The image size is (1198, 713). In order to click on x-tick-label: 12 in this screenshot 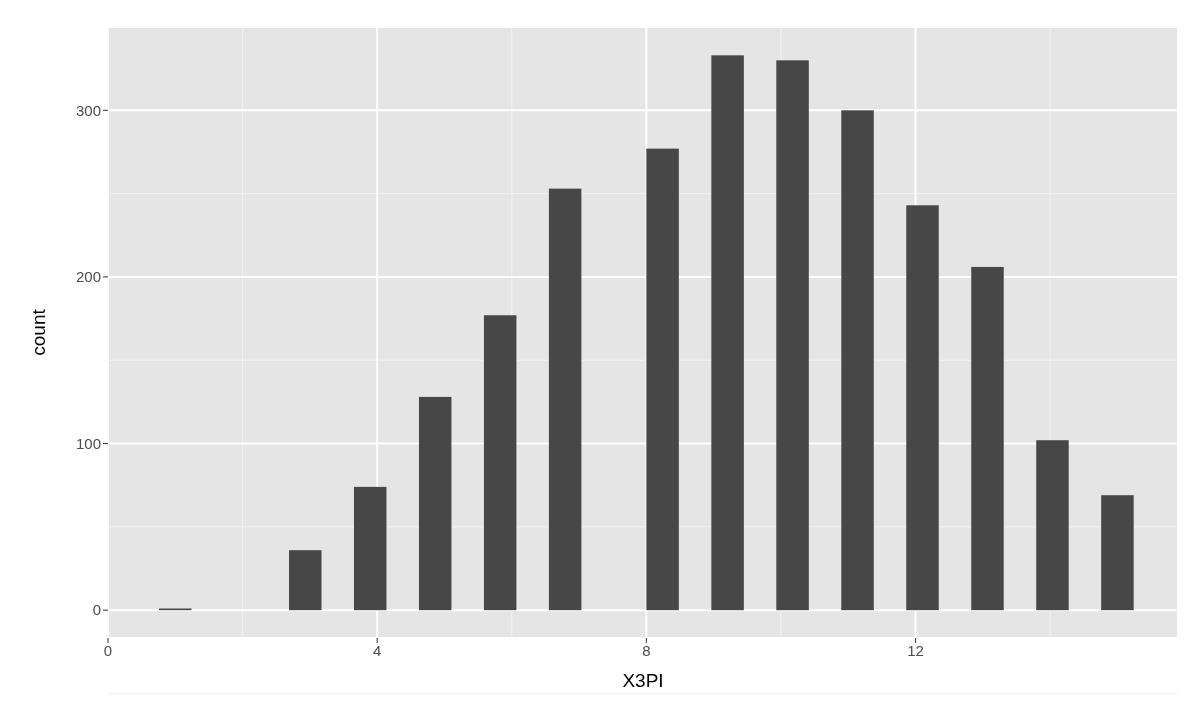, I will do `click(915, 650)`.